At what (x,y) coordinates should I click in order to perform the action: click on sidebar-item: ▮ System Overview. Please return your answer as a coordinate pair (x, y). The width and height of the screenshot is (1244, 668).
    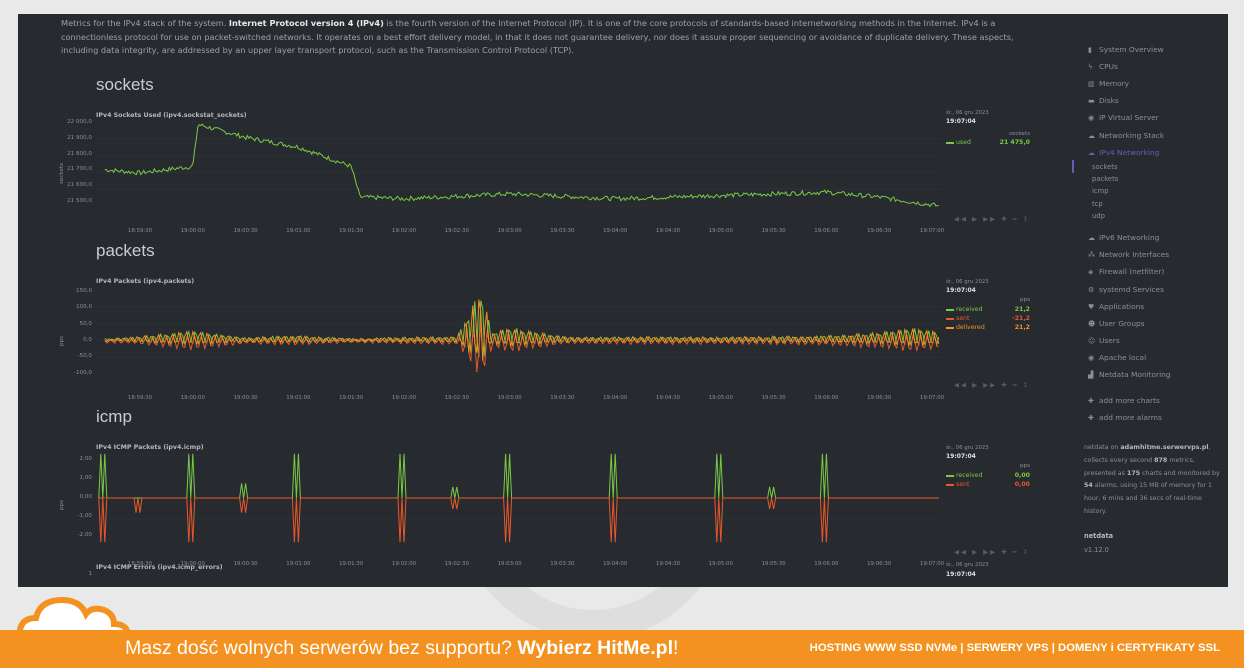
    Looking at the image, I should click on (1126, 49).